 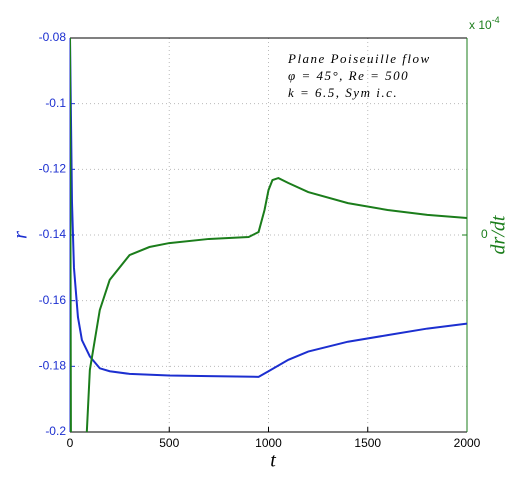 What do you see at coordinates (53, 300) in the screenshot?
I see `y-tick-label: -0.16` at bounding box center [53, 300].